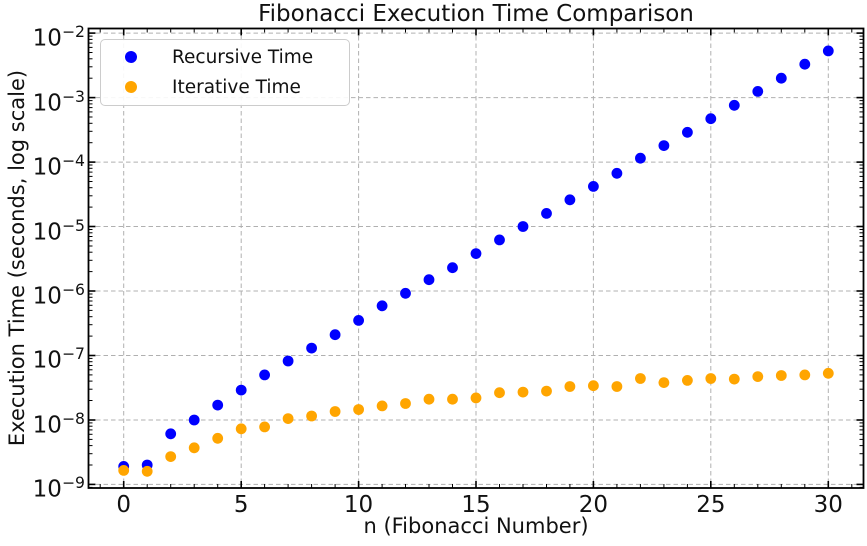  What do you see at coordinates (124, 505) in the screenshot?
I see `x-tick-label: 0` at bounding box center [124, 505].